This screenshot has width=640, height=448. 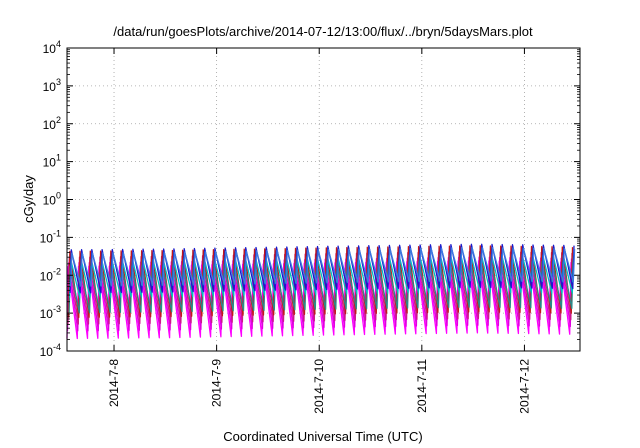 I want to click on y-tick-label: 10², so click(x=52, y=123).